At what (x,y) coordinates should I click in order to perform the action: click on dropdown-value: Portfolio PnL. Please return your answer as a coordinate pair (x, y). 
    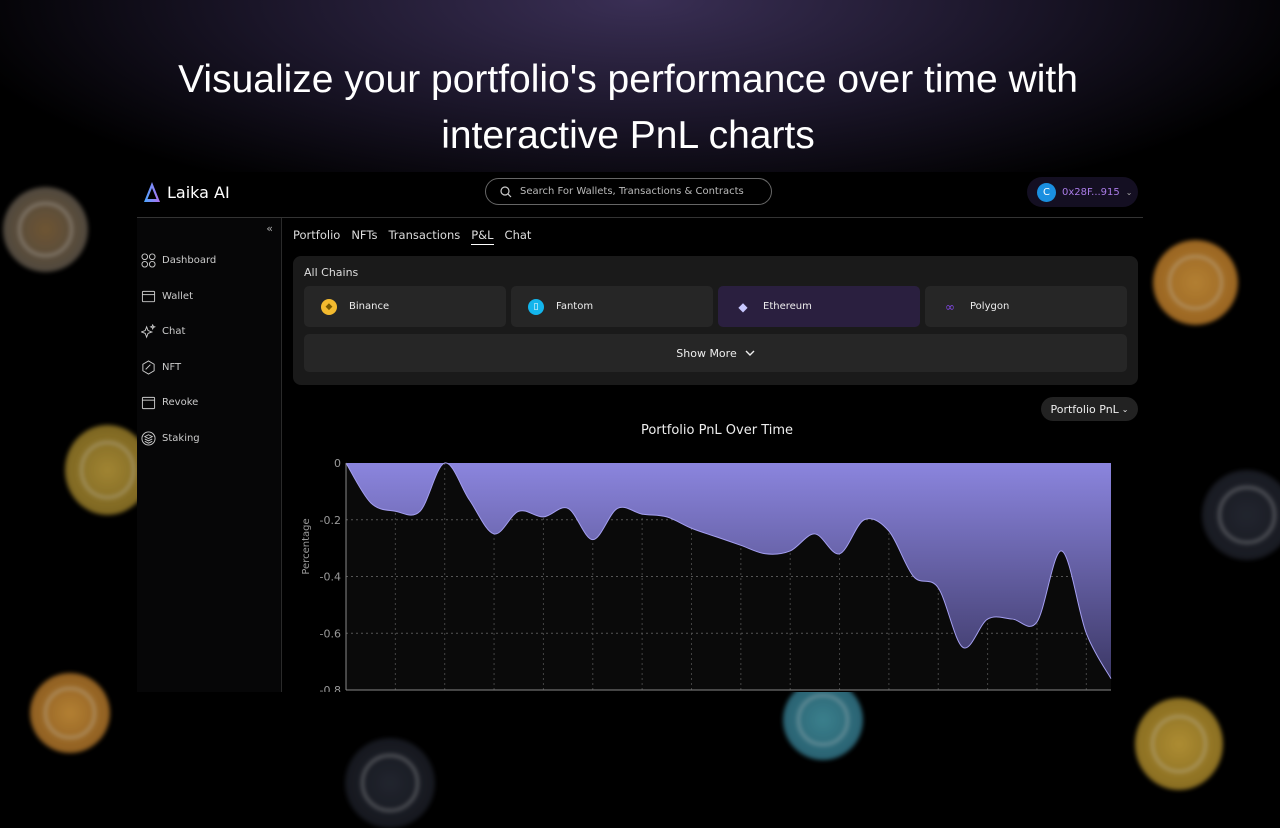
    Looking at the image, I should click on (1084, 409).